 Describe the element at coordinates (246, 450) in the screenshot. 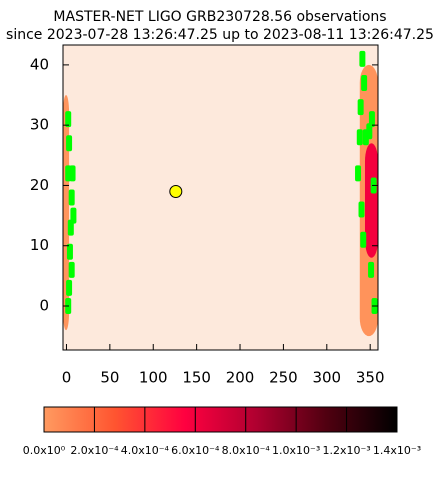

I see `colorbar-tick-label: 8.0x10⁻⁴` at that location.